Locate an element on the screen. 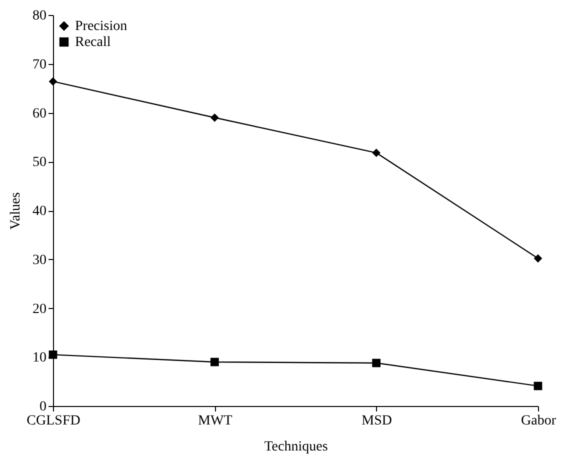 Image resolution: width=582 pixels, height=461 pixels. x-axis-title: Techniques is located at coordinates (296, 447).